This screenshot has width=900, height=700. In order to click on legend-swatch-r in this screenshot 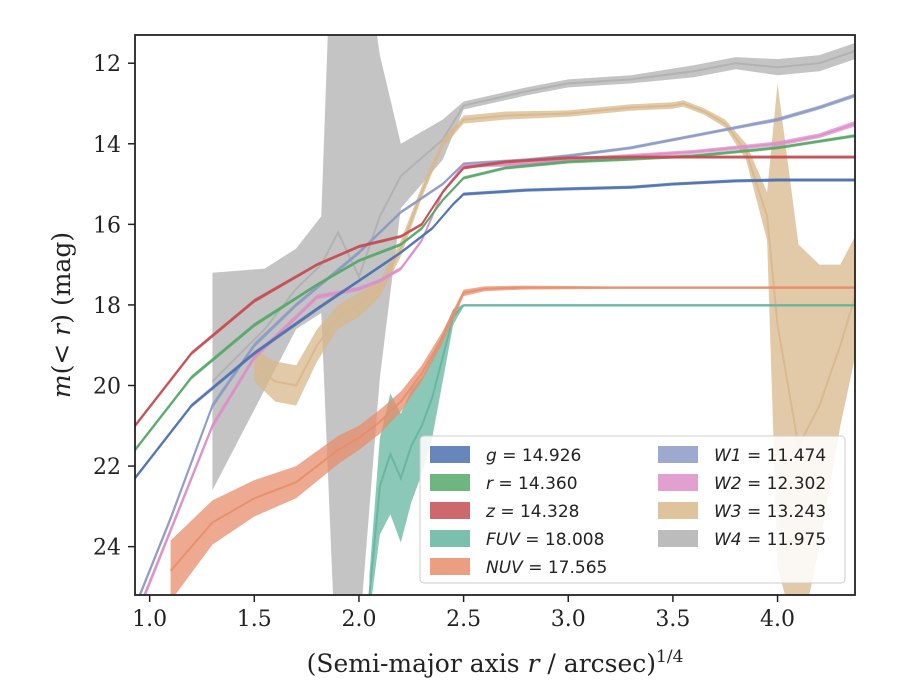, I will do `click(450, 482)`.